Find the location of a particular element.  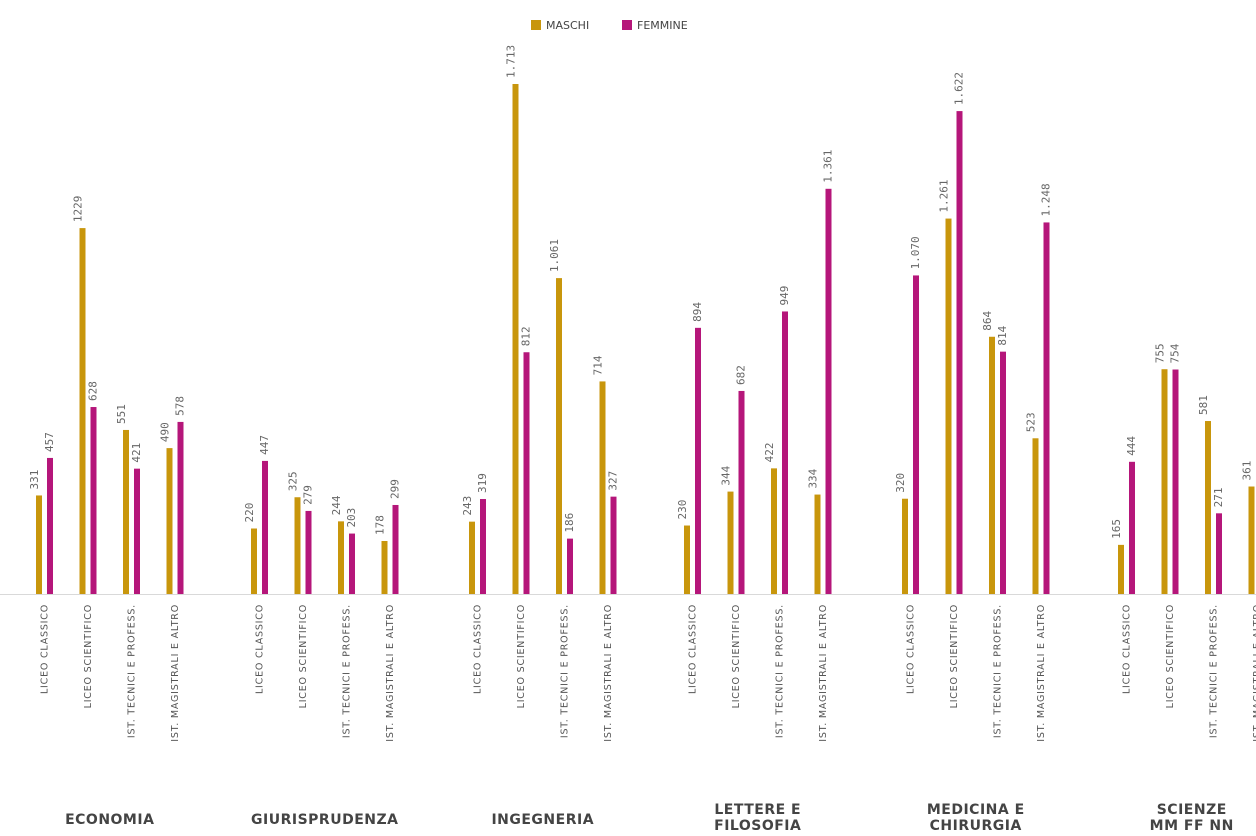

group-5-label-maschi-3: 864 is located at coordinates (987, 321).